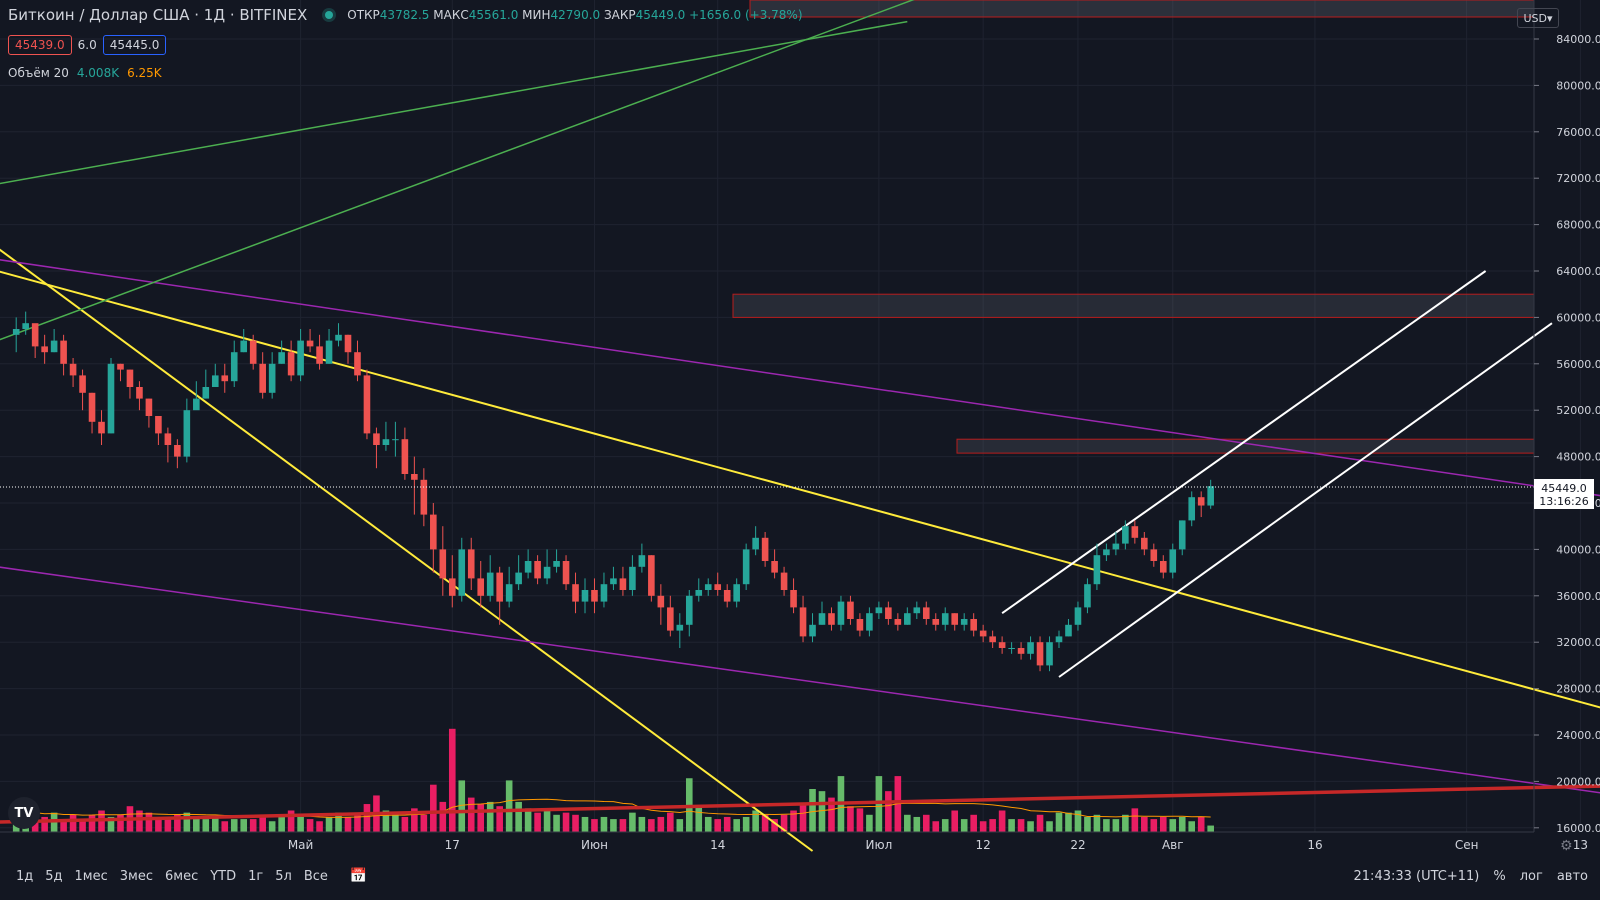 The width and height of the screenshot is (1600, 900). What do you see at coordinates (223, 876) in the screenshot?
I see `range-5: YTD` at bounding box center [223, 876].